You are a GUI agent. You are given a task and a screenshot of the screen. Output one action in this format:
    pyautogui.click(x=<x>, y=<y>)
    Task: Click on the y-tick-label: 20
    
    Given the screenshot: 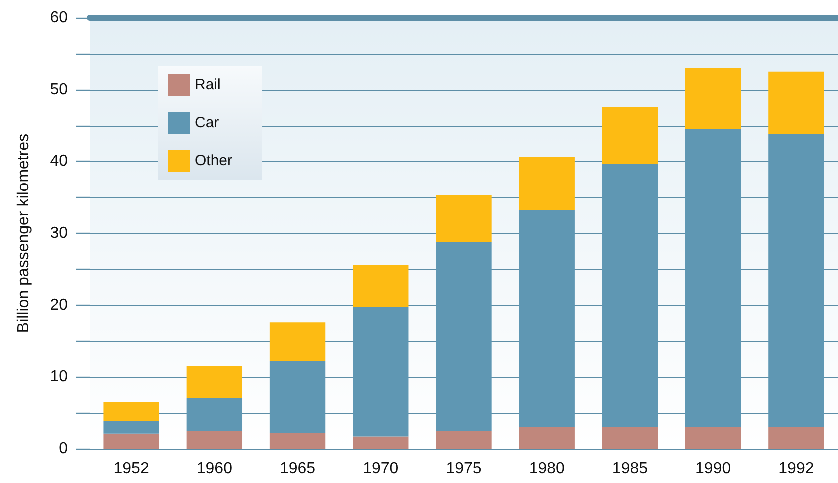 What is the action you would take?
    pyautogui.click(x=59, y=305)
    